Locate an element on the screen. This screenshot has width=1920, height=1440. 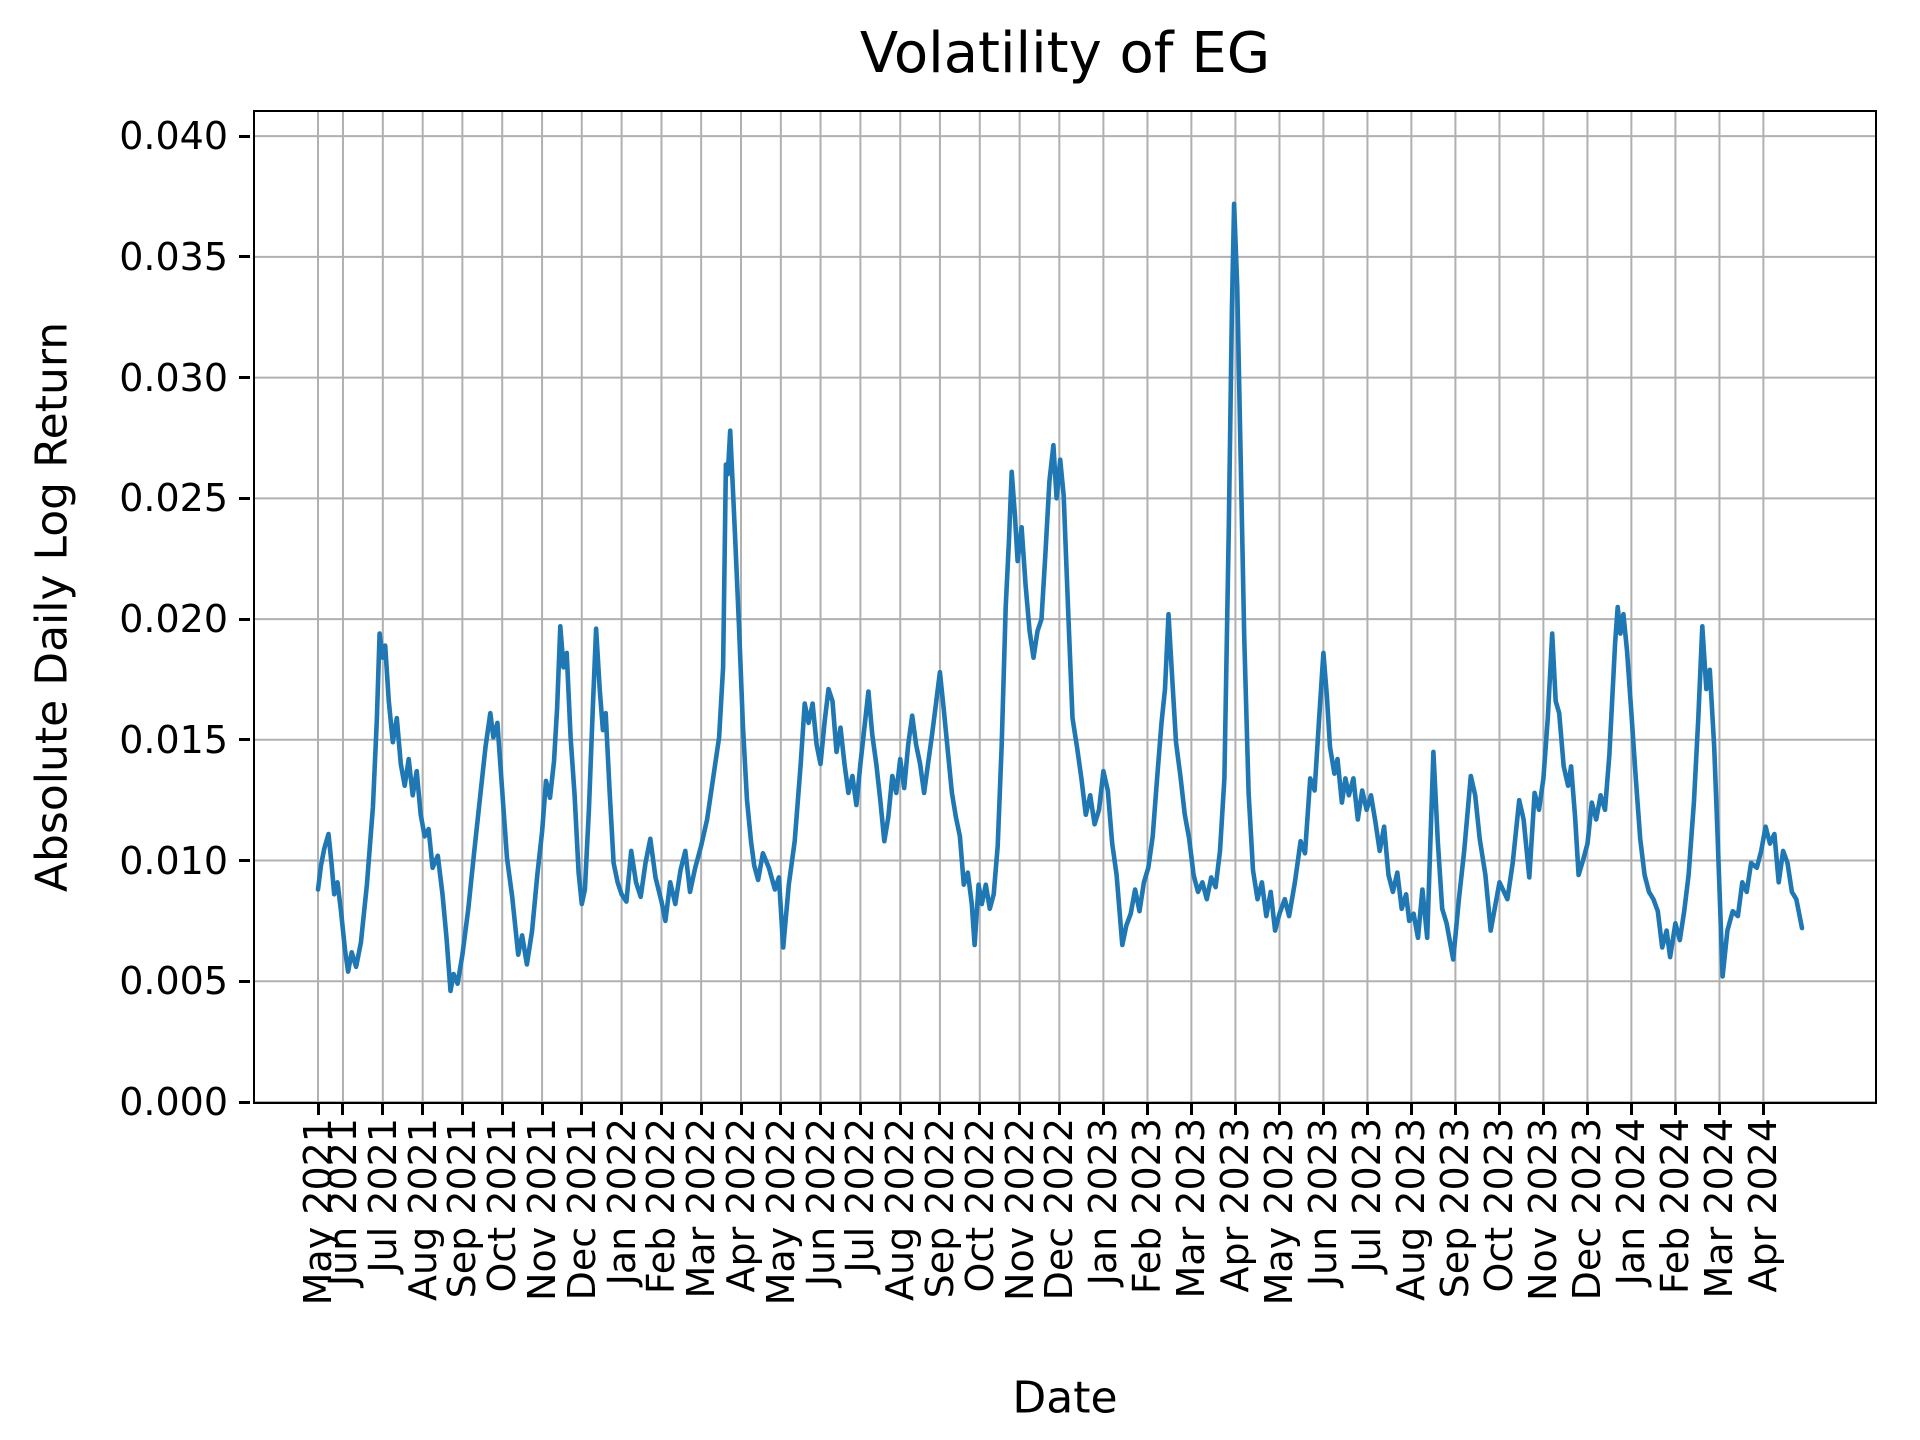
chart-title: Volatility of EG is located at coordinates (1065, 53).